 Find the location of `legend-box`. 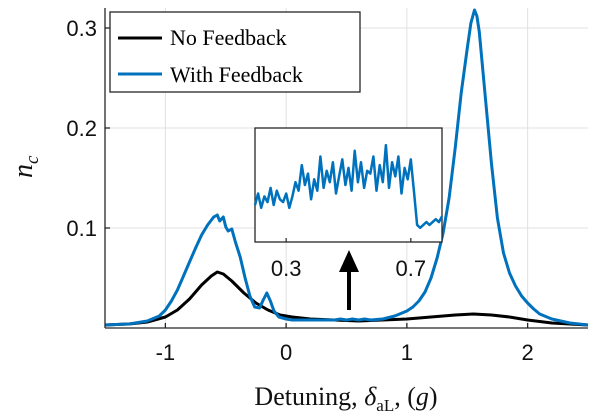

legend-box is located at coordinates (235, 52).